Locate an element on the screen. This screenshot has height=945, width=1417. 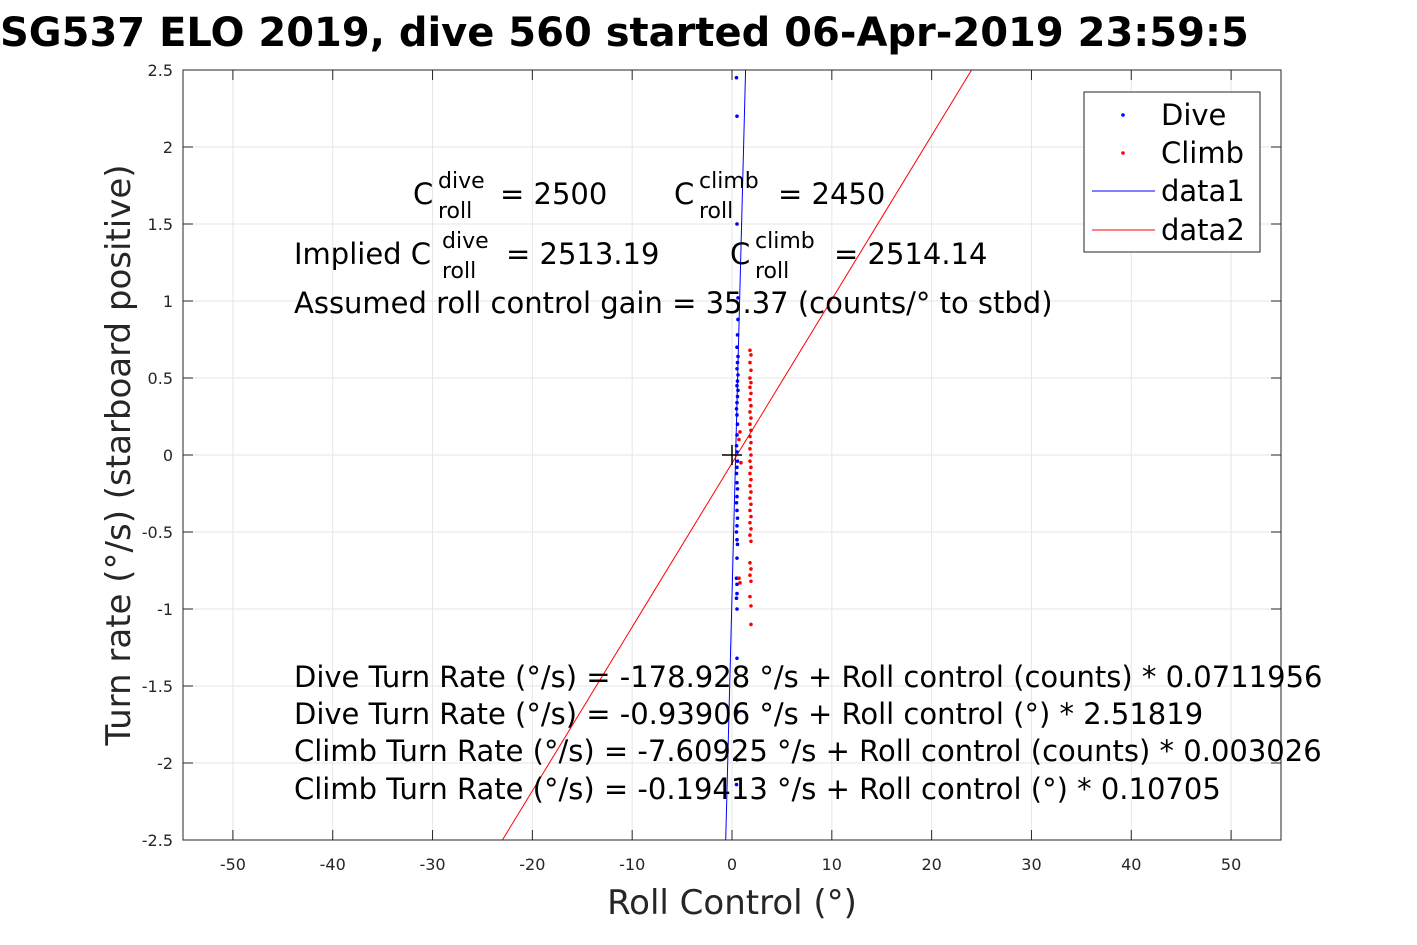
legend-climb-marker is located at coordinates (1123, 153).